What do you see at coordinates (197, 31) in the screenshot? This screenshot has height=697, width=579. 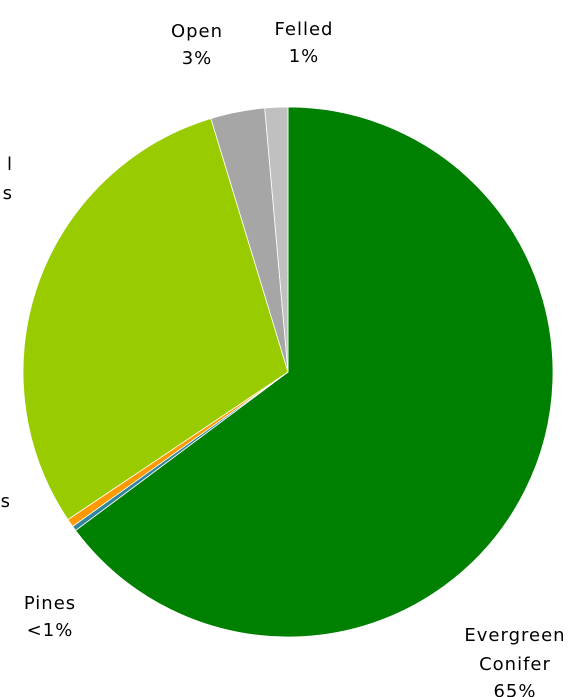 I see `slice-label: Open` at bounding box center [197, 31].